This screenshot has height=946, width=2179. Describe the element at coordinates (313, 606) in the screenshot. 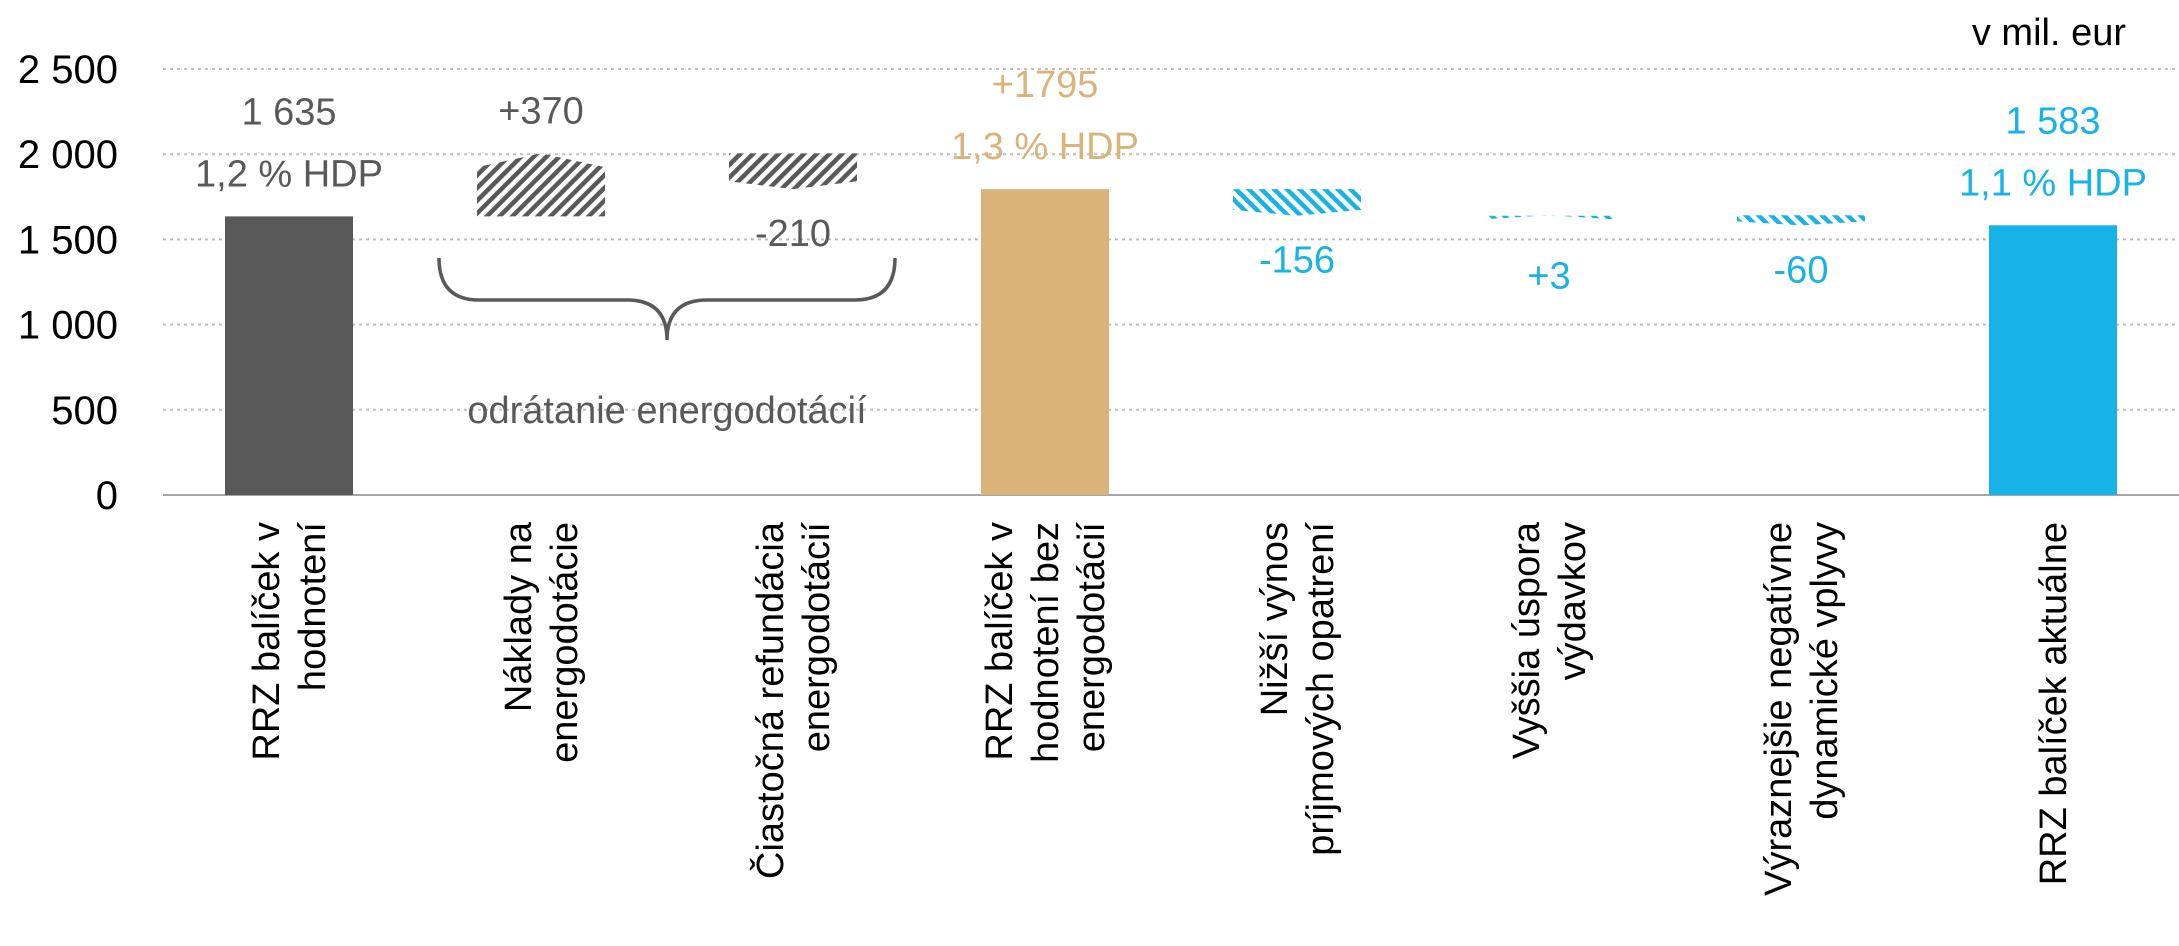

I see `category-label: hodnotení` at that location.